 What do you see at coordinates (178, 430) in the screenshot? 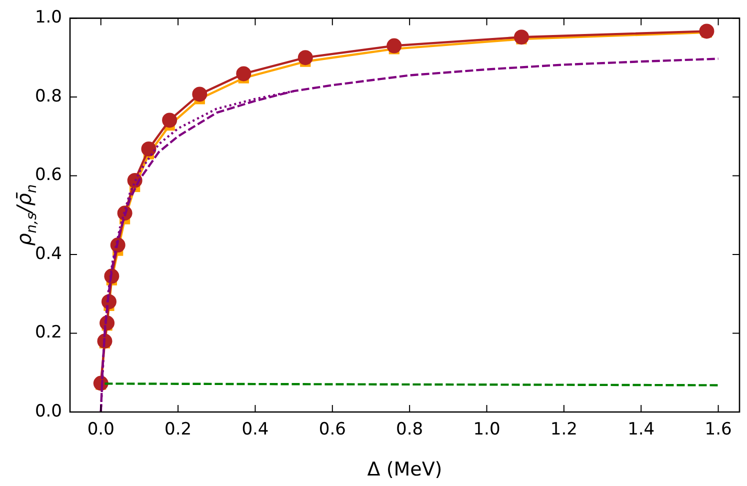
I see `x-tick-label: 0.2` at bounding box center [178, 430].